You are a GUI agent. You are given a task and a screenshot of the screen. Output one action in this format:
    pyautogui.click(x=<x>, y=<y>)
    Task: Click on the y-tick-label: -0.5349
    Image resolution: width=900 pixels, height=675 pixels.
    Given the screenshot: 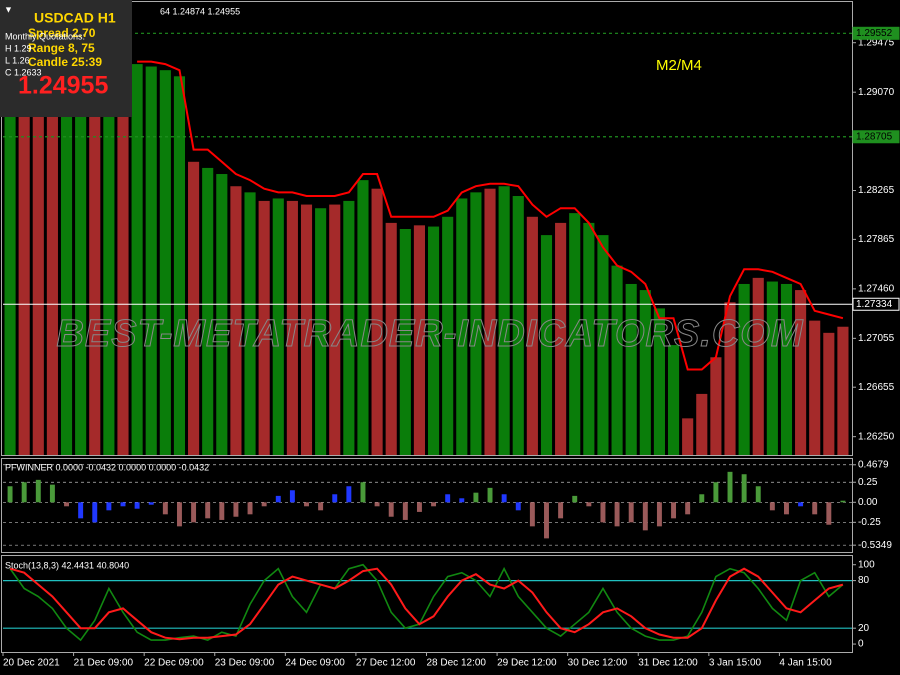 What is the action you would take?
    pyautogui.click(x=875, y=545)
    